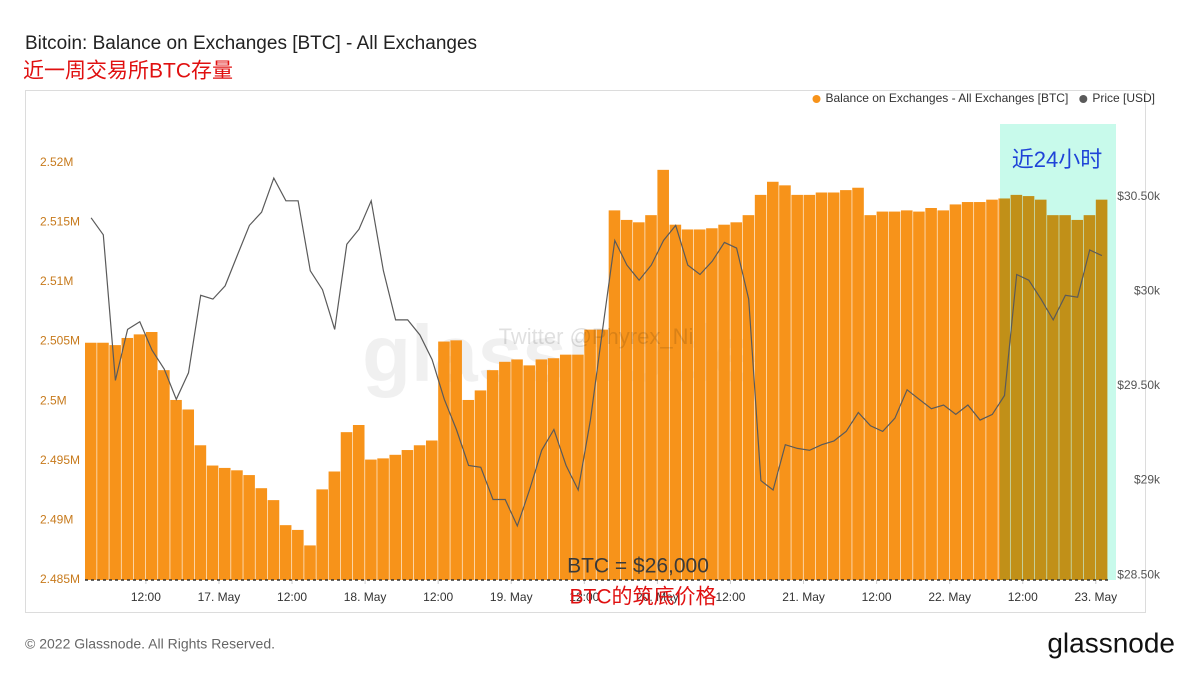 This screenshot has height=675, width=1200. What do you see at coordinates (1139, 196) in the screenshot?
I see `y2-tick-label: $30.50k` at bounding box center [1139, 196].